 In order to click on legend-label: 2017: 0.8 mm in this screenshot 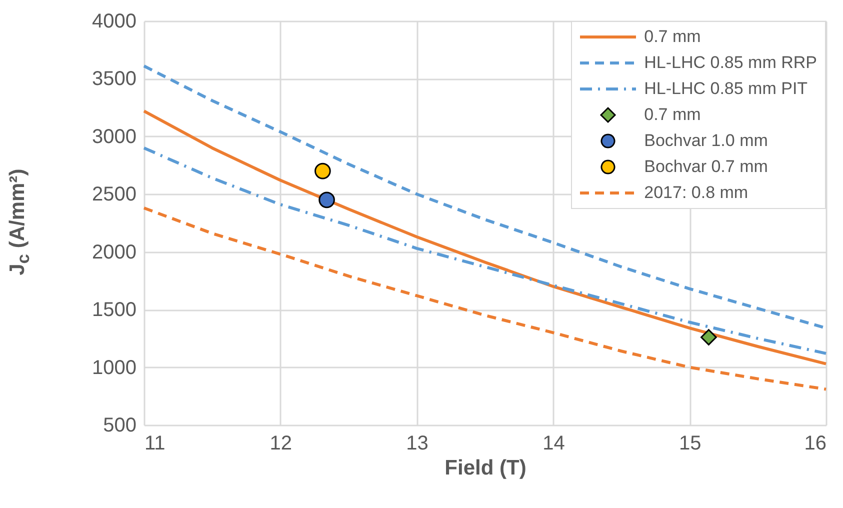, I will do `click(696, 193)`.